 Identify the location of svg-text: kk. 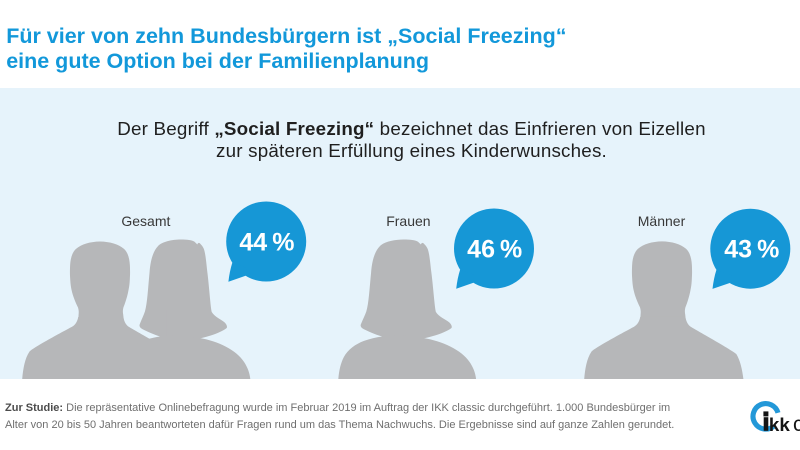
(779, 424).